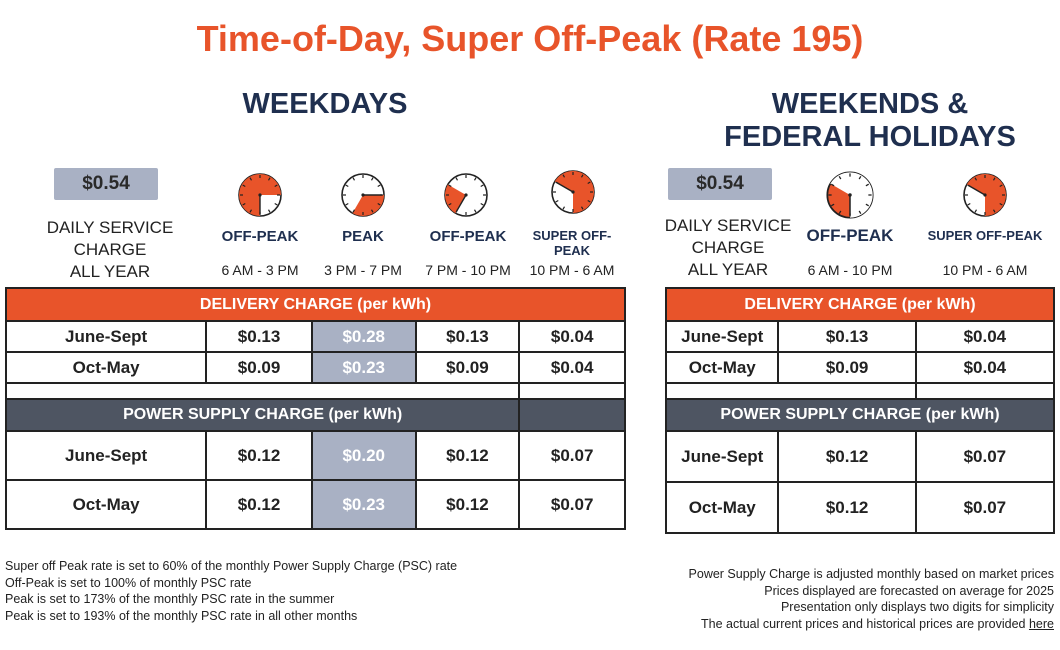 The width and height of the screenshot is (1060, 650). Describe the element at coordinates (720, 184) in the screenshot. I see `weekends-service-charge: $0.54` at that location.